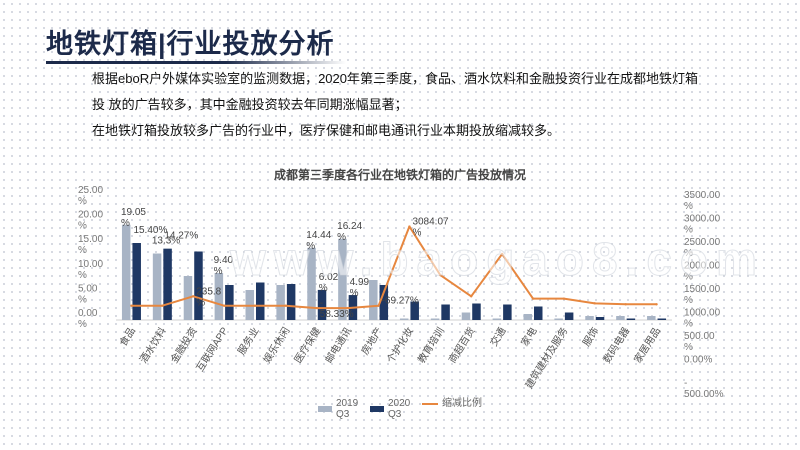 The image size is (800, 450). I want to click on title-underline, so click(196, 62).